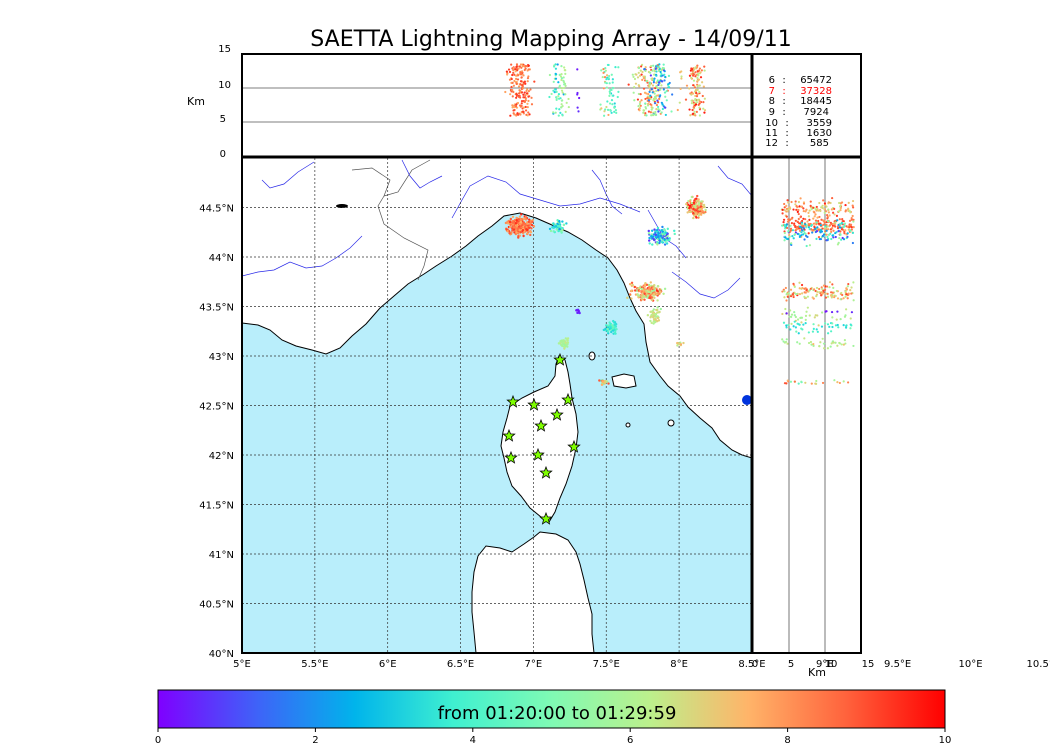 Image resolution: width=1050 pixels, height=750 pixels. Describe the element at coordinates (288, 175) in the screenshot. I see `river` at that location.